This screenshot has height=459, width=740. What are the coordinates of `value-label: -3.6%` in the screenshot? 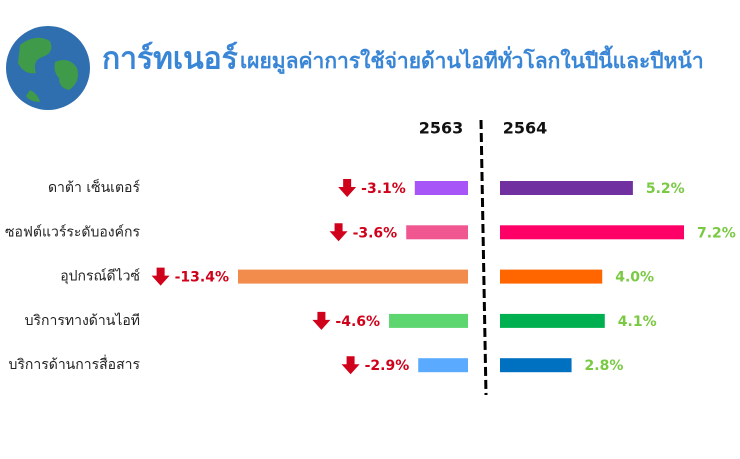 It's located at (375, 233).